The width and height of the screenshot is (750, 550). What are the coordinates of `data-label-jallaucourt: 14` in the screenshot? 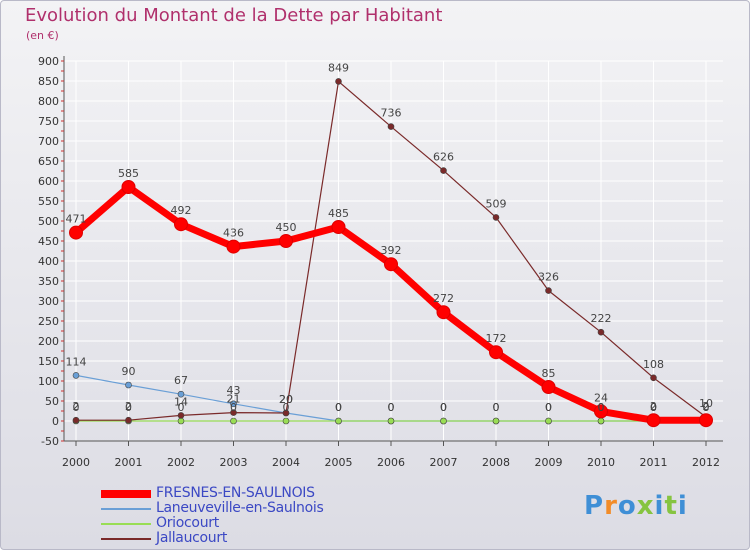 It's located at (181, 401).